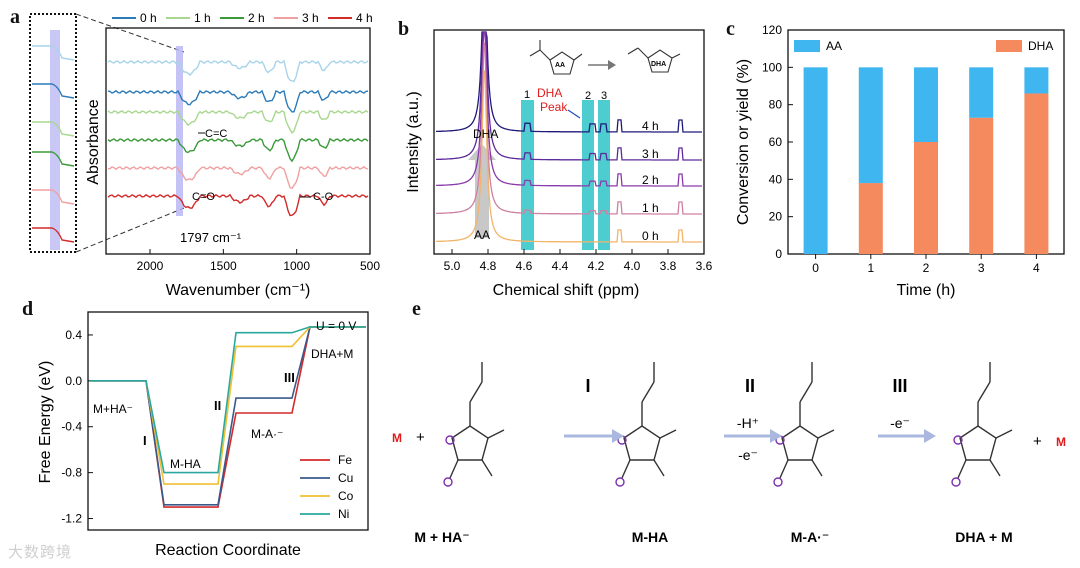 Image resolution: width=1080 pixels, height=568 pixels. I want to click on energy-ytick-label: -0.8, so click(71, 473).